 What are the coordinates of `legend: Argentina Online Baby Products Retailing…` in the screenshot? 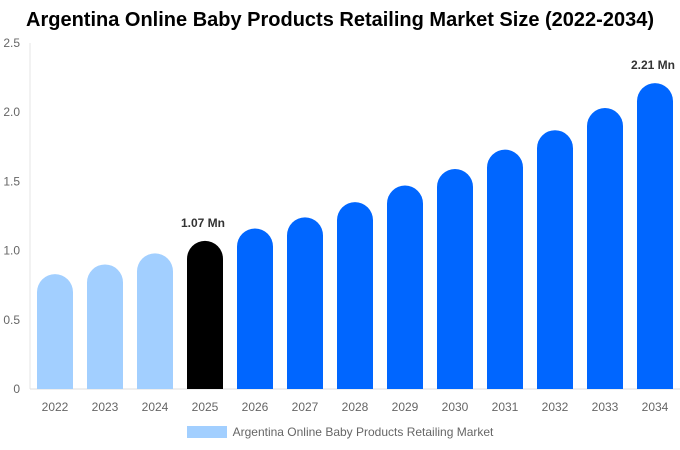 It's located at (340, 432).